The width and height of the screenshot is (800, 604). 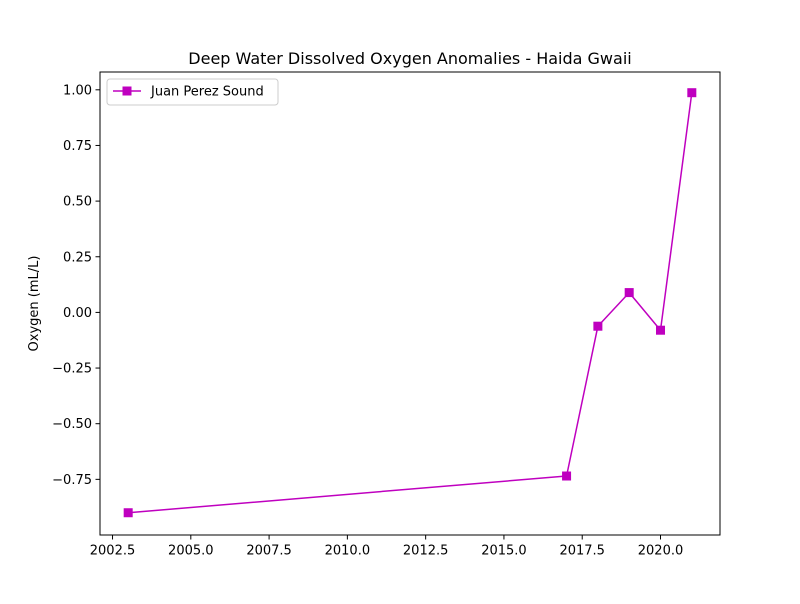 What do you see at coordinates (72, 480) in the screenshot?
I see `y-tick-label: −0.75` at bounding box center [72, 480].